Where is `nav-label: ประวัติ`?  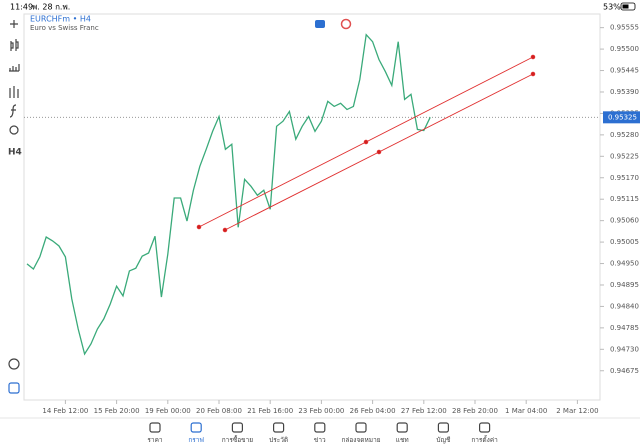
nav-label: ประวัติ is located at coordinates (278, 440).